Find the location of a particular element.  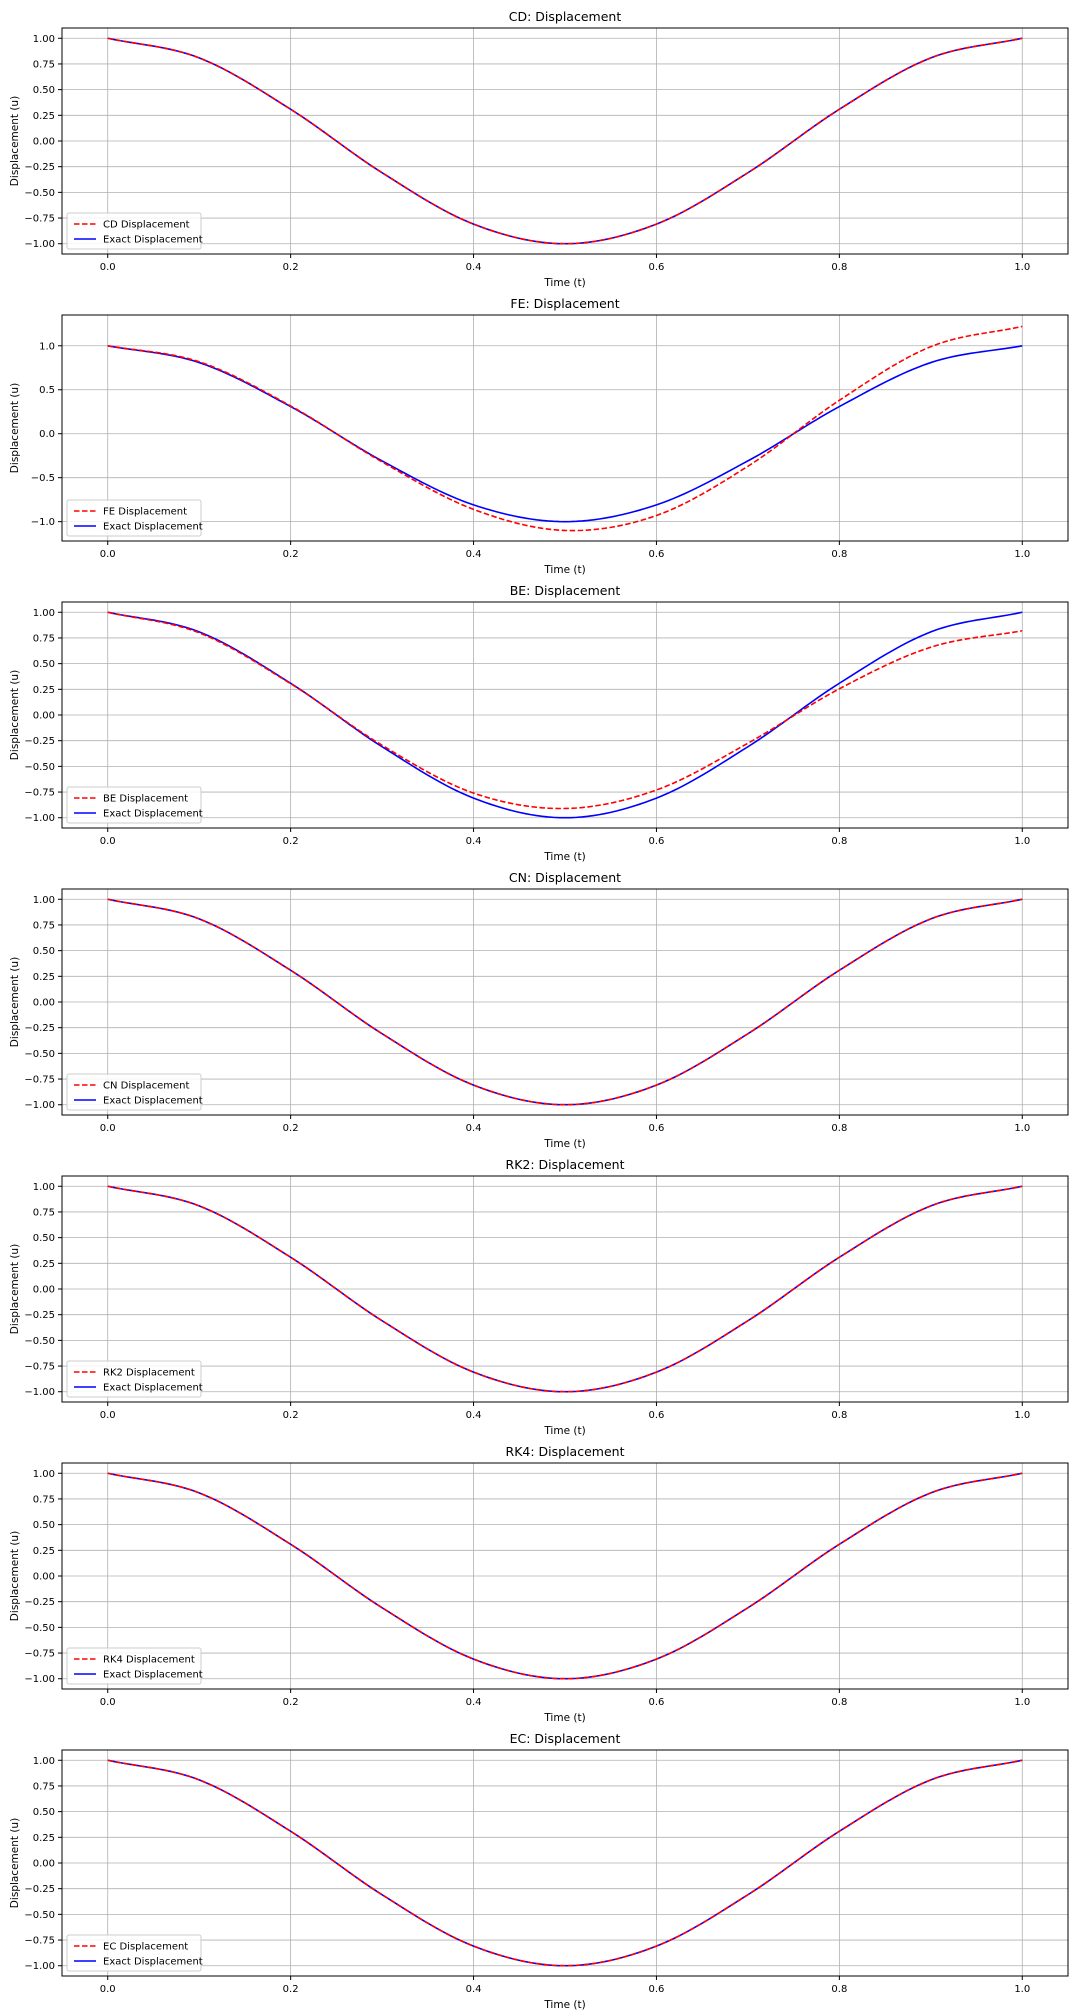

chart-7-legend-label: Exact Displacement is located at coordinates (153, 1962).